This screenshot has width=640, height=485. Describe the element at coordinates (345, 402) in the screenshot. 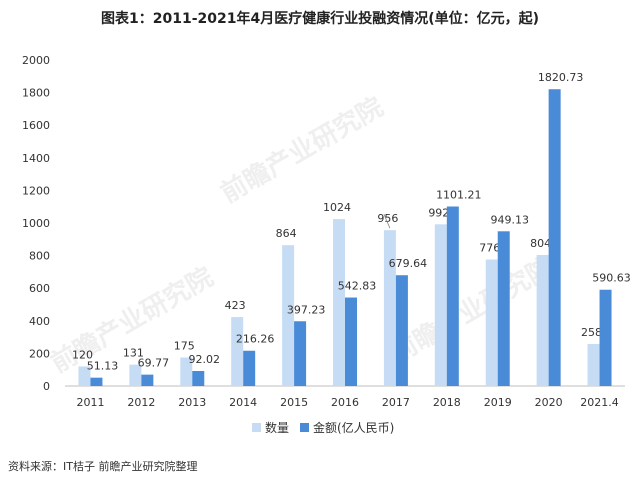

I see `x-tick-label: 2016` at that location.